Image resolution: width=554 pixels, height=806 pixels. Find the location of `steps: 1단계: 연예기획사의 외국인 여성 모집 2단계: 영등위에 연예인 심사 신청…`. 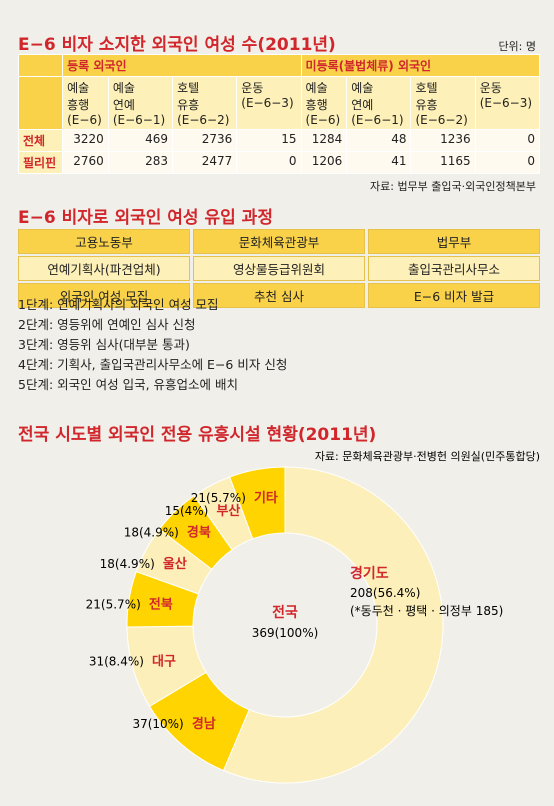

steps: 1단계: 연예기획사의 외국인 여성 모집 2단계: 영등위에 연예인 심사 신청… is located at coordinates (152, 345).